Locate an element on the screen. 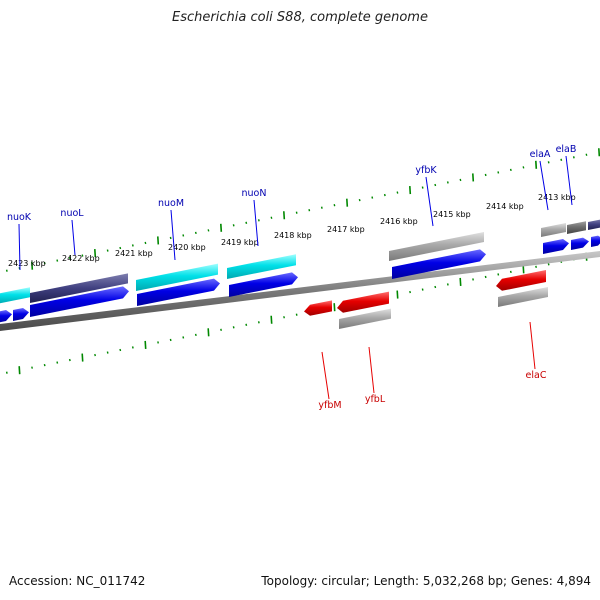 The width and height of the screenshot is (600, 600). kbp-label: 2415 kbp is located at coordinates (452, 214).